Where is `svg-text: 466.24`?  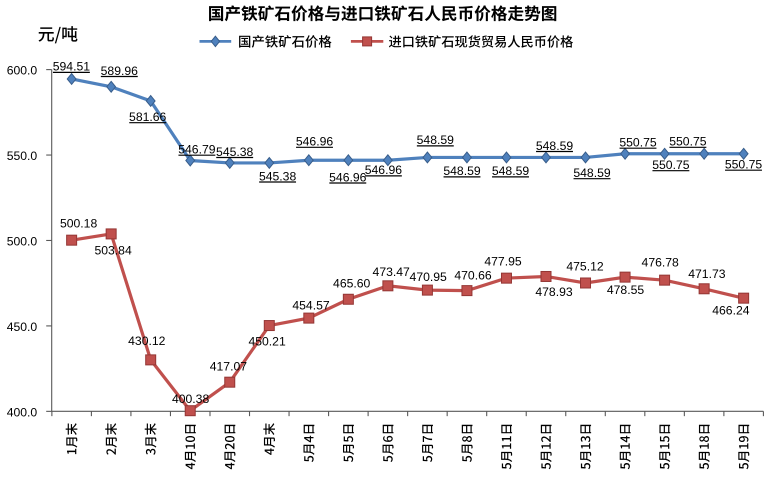 svg-text: 466.24 is located at coordinates (730, 310).